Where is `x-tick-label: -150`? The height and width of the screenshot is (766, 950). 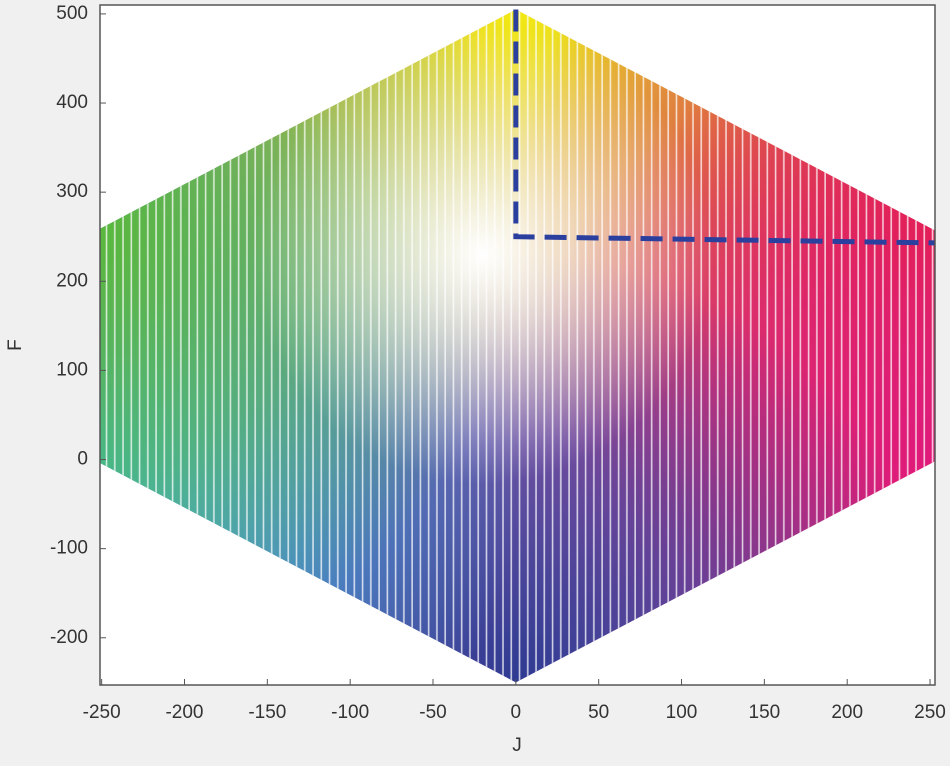
x-tick-label: -150 is located at coordinates (267, 712).